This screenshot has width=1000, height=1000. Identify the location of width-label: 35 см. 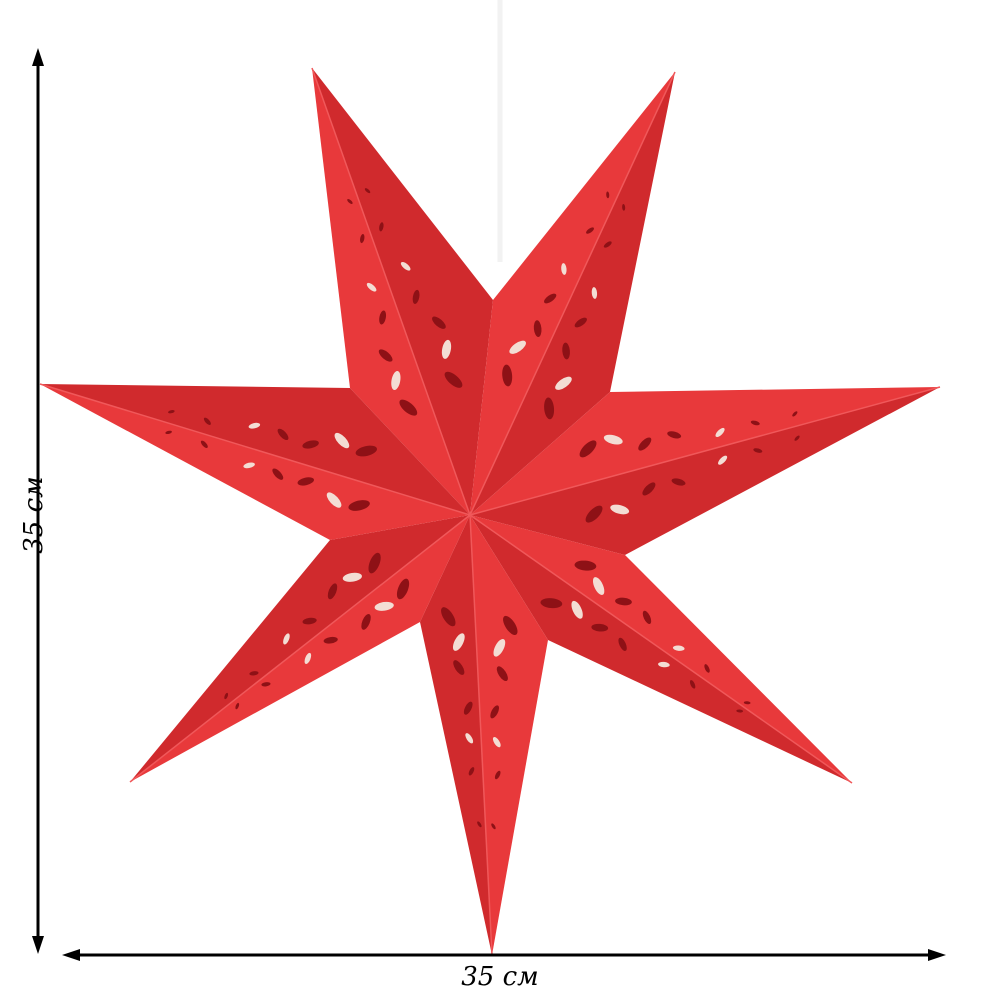
(500, 977).